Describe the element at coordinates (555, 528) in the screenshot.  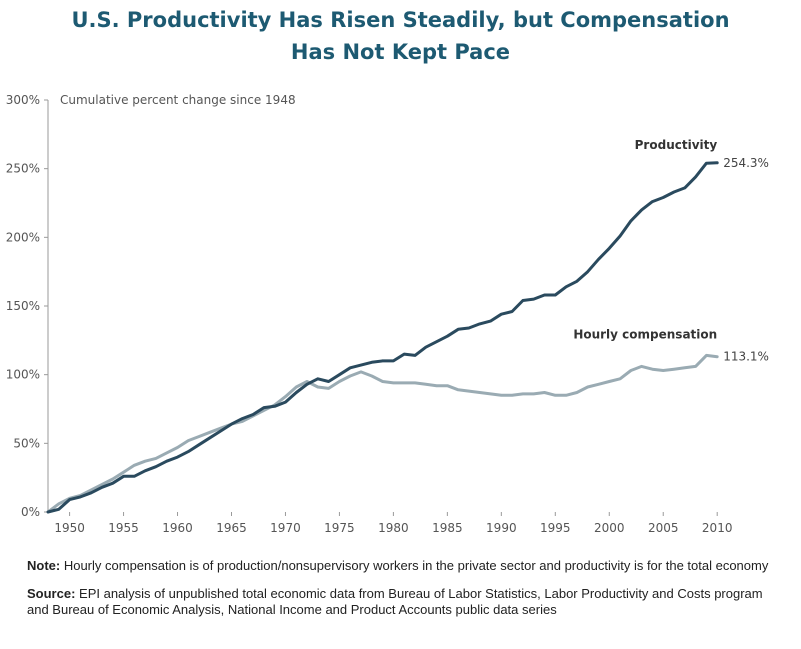
I see `x-tick-label: 1995` at that location.